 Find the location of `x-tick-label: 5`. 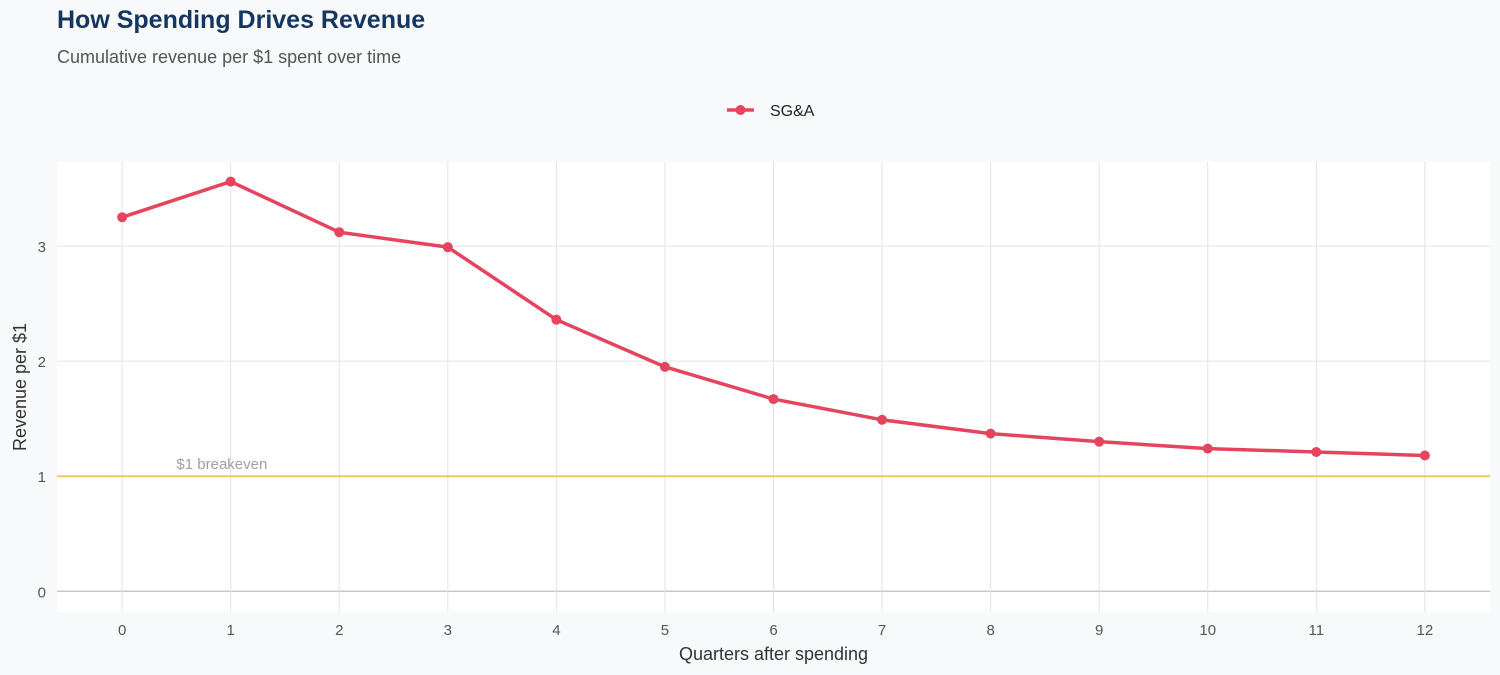

x-tick-label: 5 is located at coordinates (665, 630).